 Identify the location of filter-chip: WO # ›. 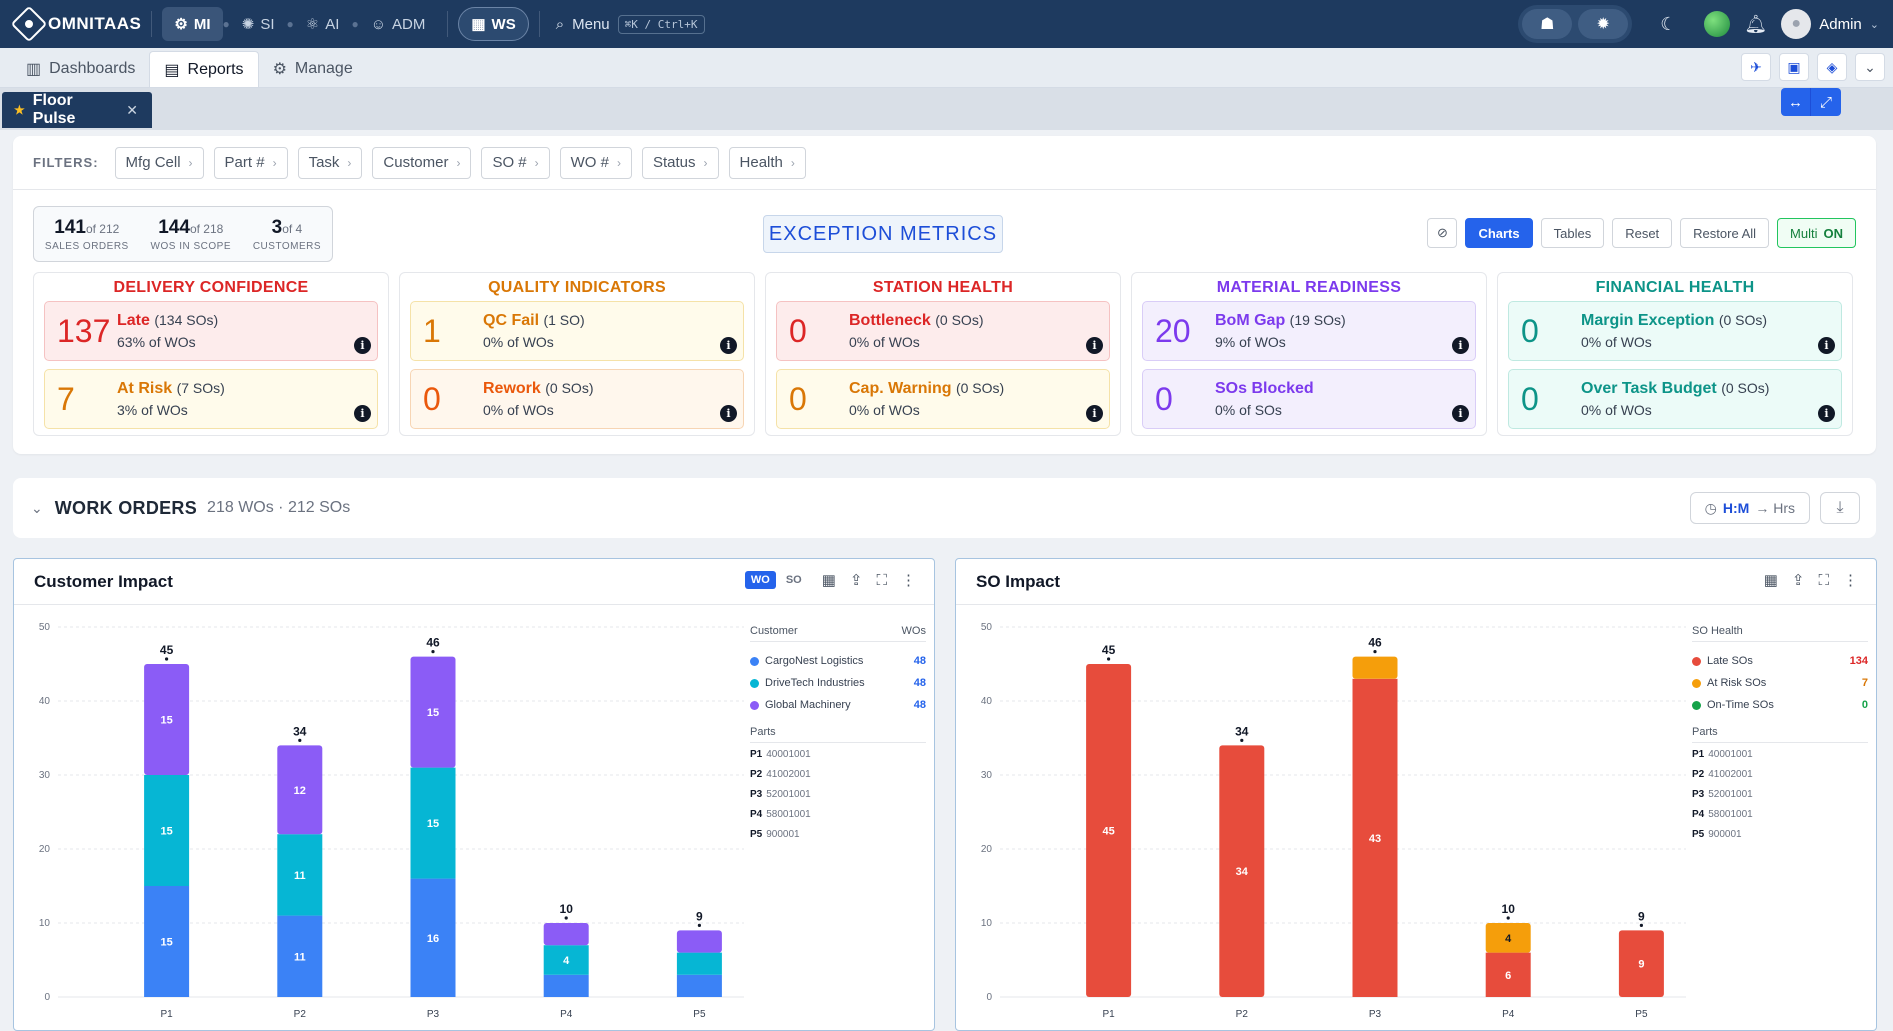
(595, 162).